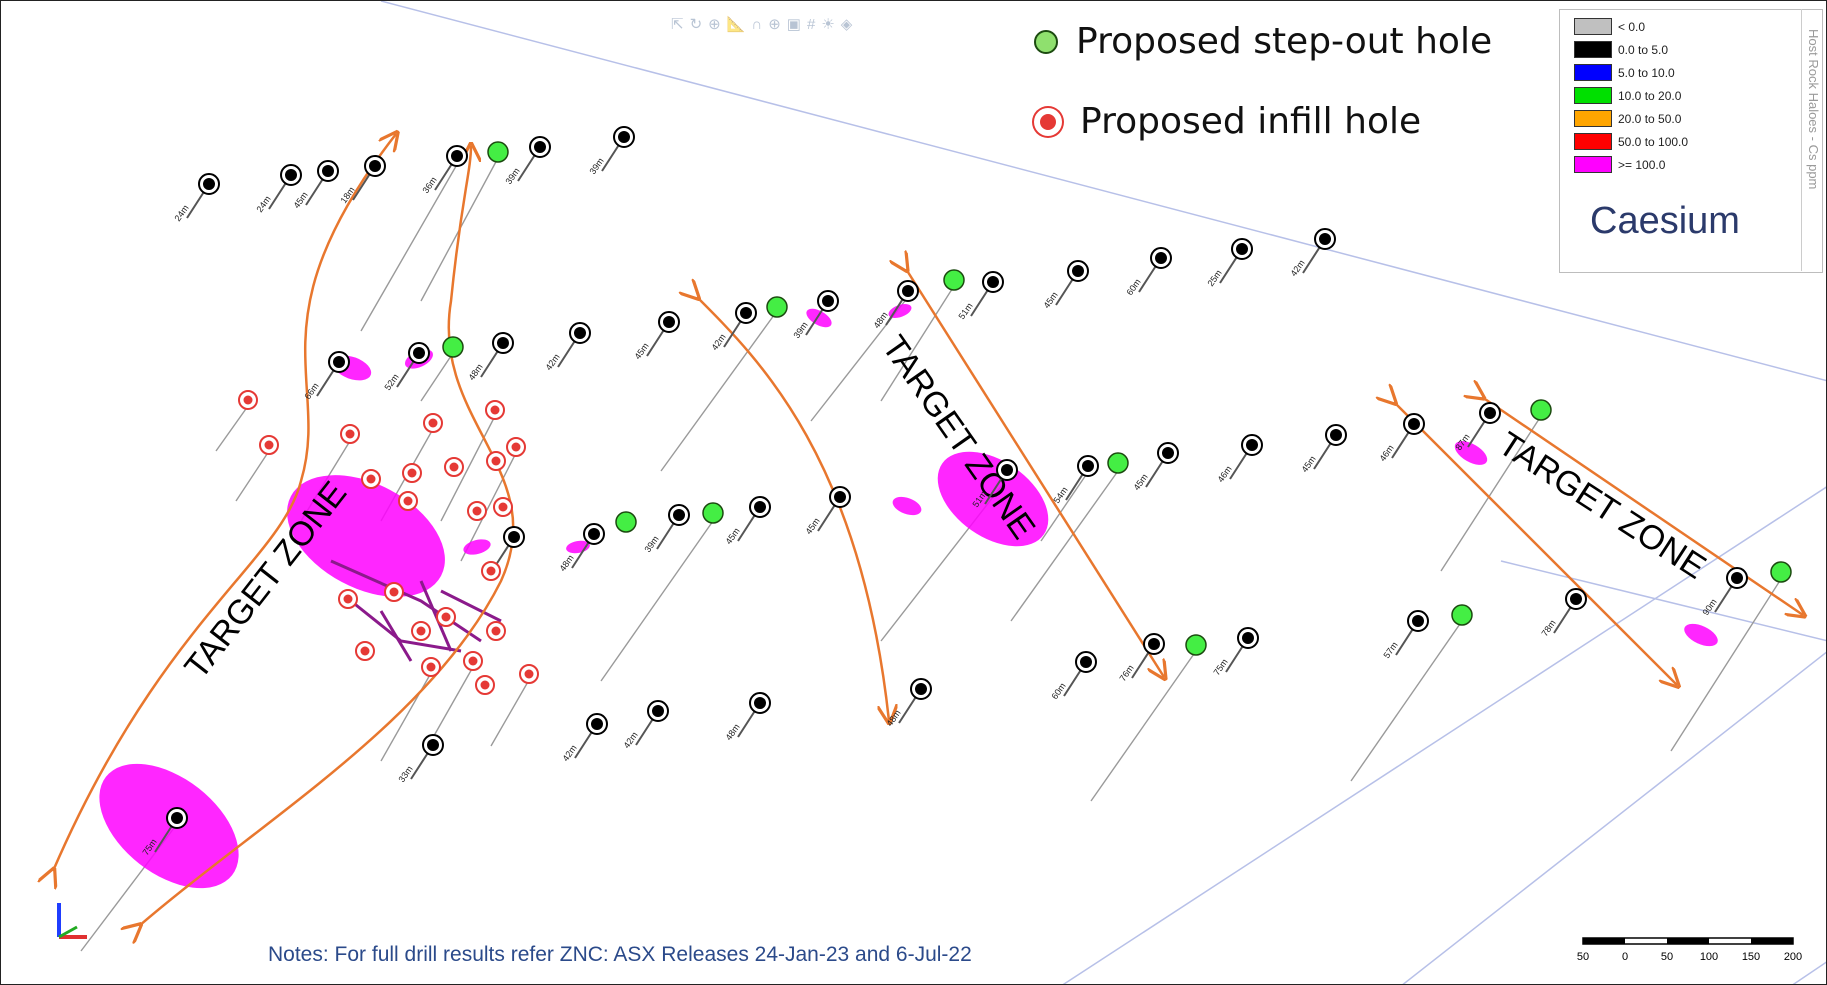 The image size is (1827, 985). I want to click on black-hole-marker: 33m, so click(420, 759).